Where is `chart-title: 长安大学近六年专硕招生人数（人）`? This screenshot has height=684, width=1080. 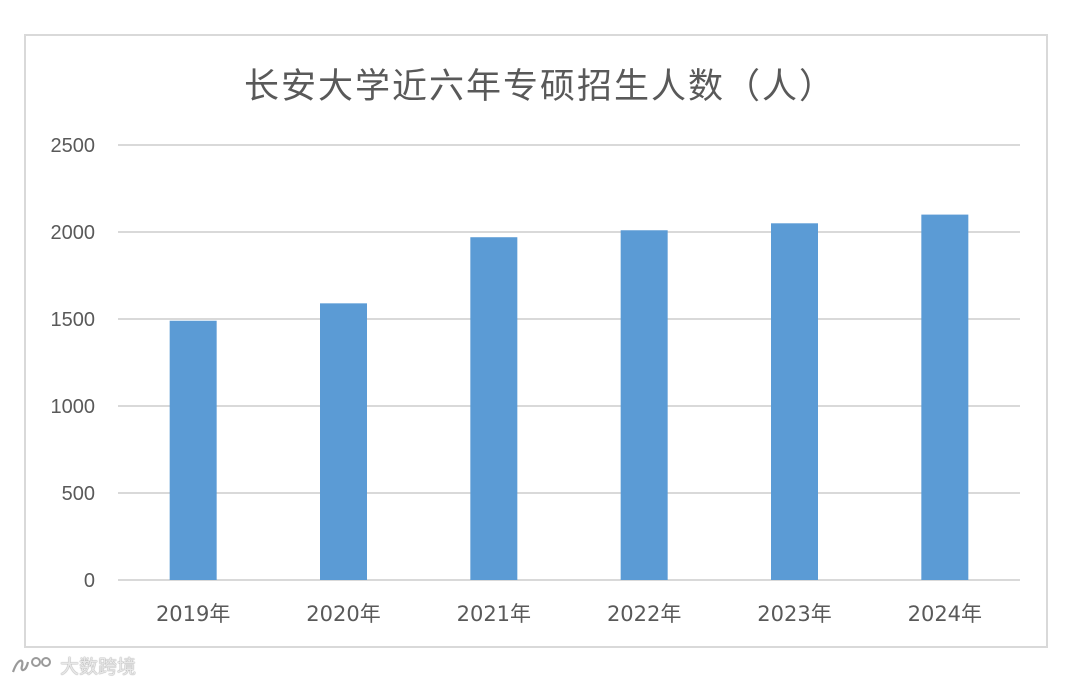 chart-title: 长安大学近六年专硕招生人数（人） is located at coordinates (539, 87).